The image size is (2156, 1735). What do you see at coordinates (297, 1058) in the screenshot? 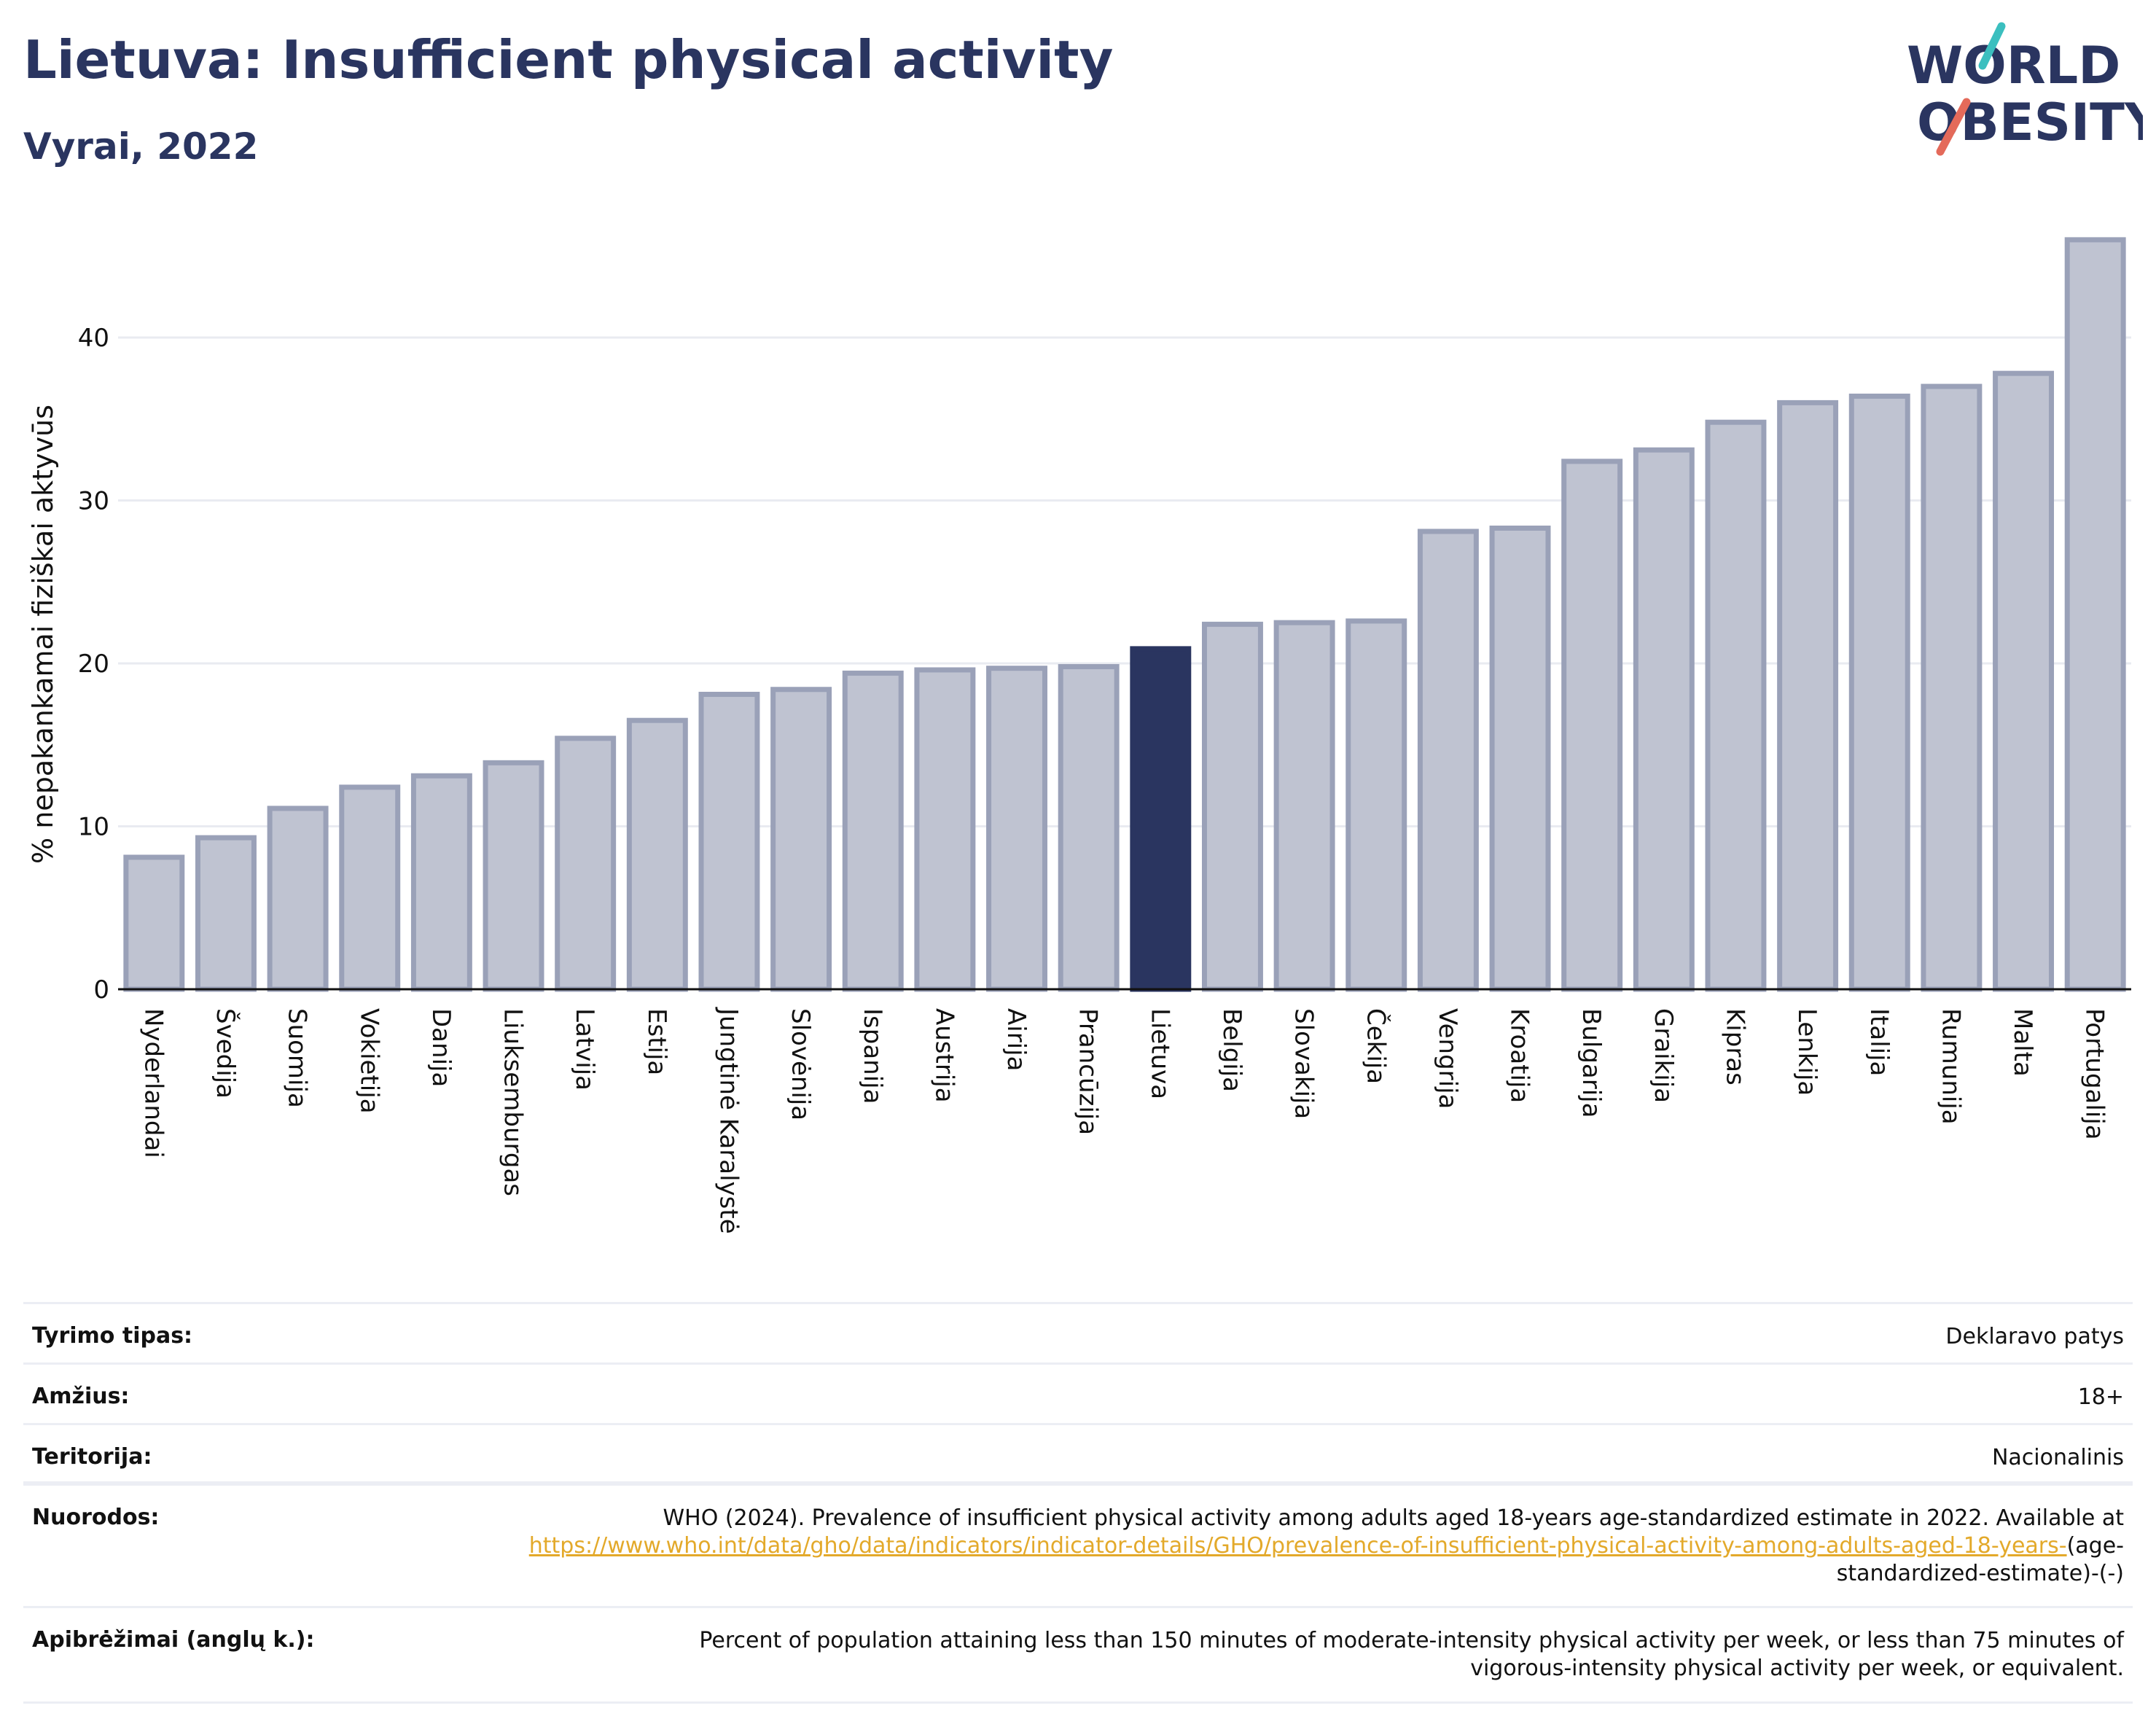
I see `x-tick-label: Suomija` at bounding box center [297, 1058].